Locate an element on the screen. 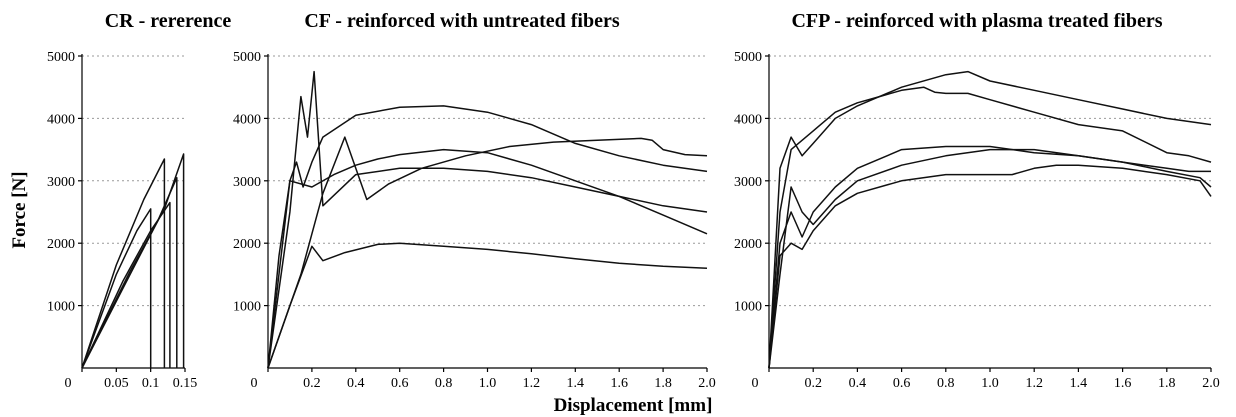  chart-title: CR - rererence is located at coordinates (168, 21).